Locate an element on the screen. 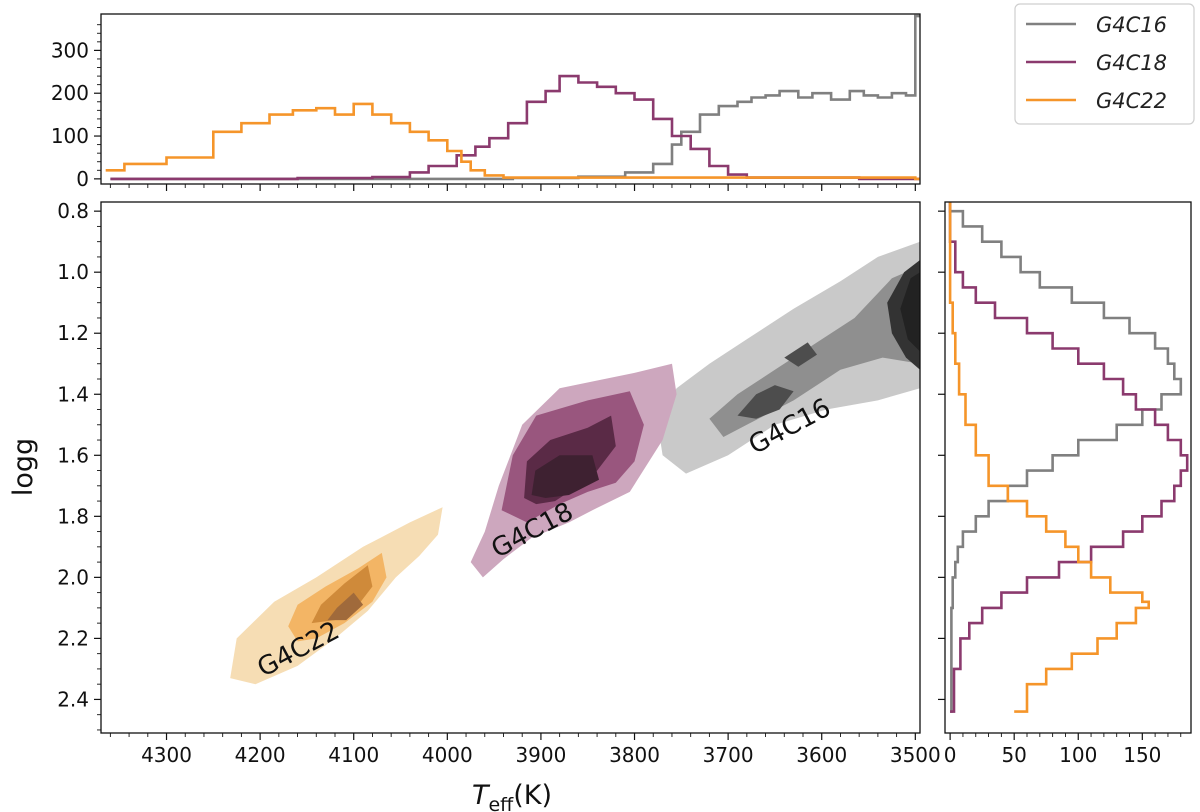 Image resolution: width=1200 pixels, height=812 pixels. legend: G4C16 G4C18 G4C22 is located at coordinates (1104, 64).